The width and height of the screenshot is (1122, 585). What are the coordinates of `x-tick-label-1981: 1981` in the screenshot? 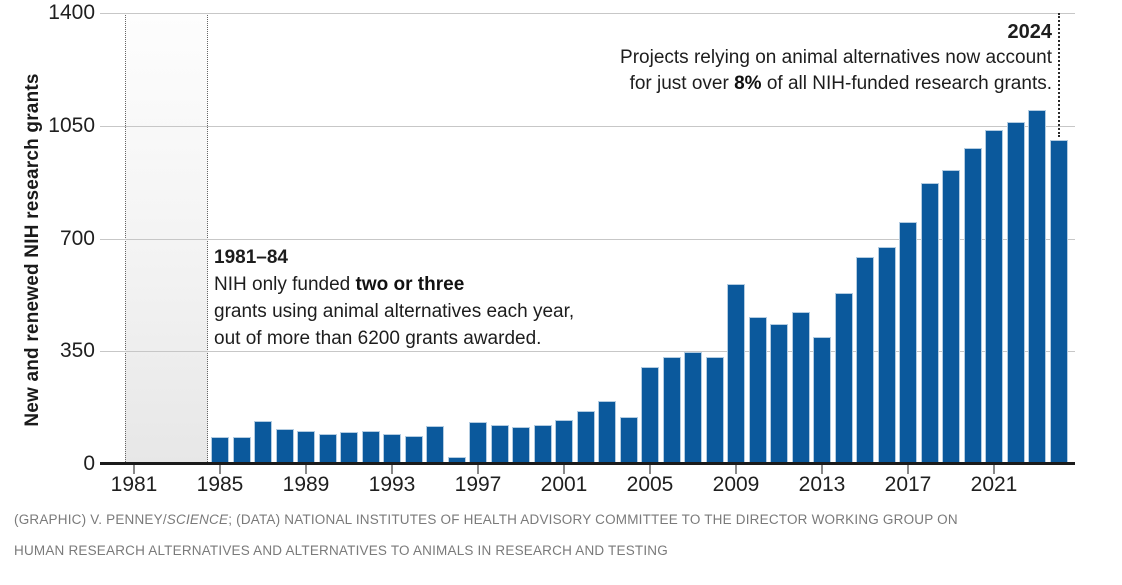 It's located at (134, 484).